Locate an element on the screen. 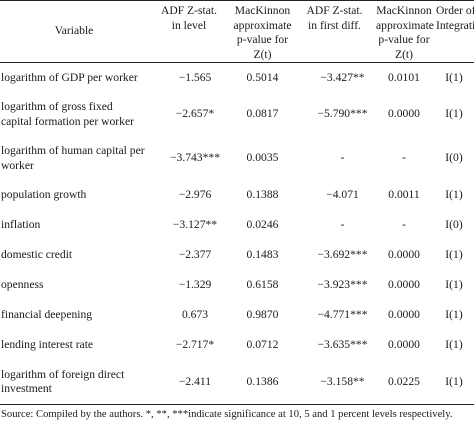 This screenshot has width=474, height=424. table-row: openness −1.329 0.6158 −3.923*** 0.0000 I(1) is located at coordinates (237, 286).